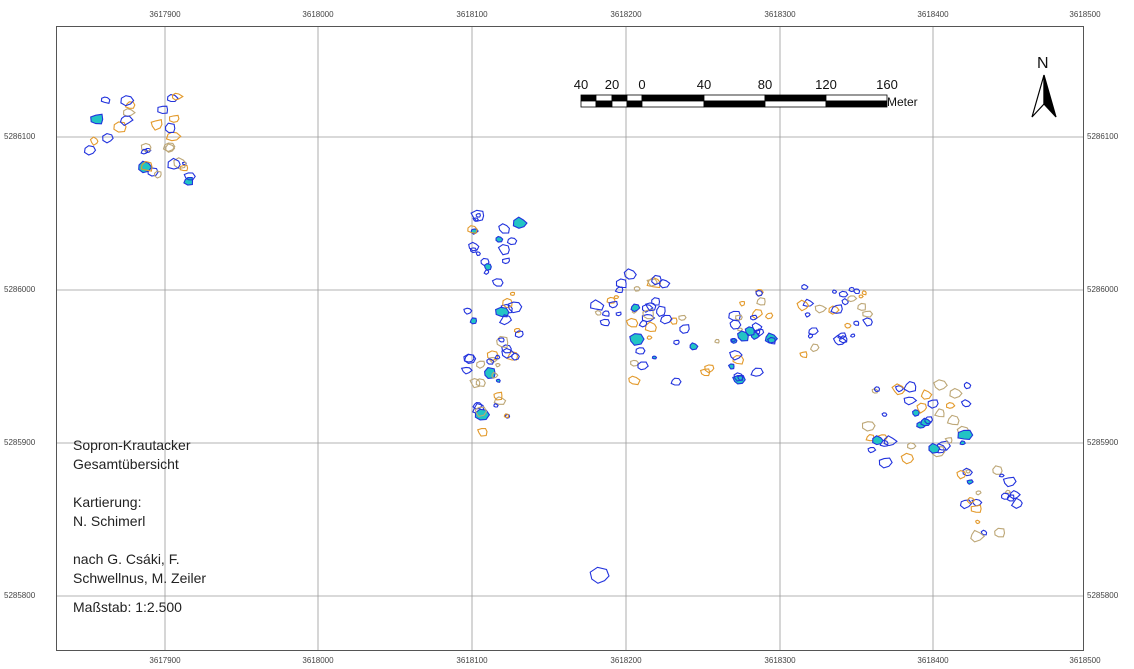 The height and width of the screenshot is (669, 1134). Describe the element at coordinates (183, 559) in the screenshot. I see `source-line-1: nach G. Csáki, F.` at that location.